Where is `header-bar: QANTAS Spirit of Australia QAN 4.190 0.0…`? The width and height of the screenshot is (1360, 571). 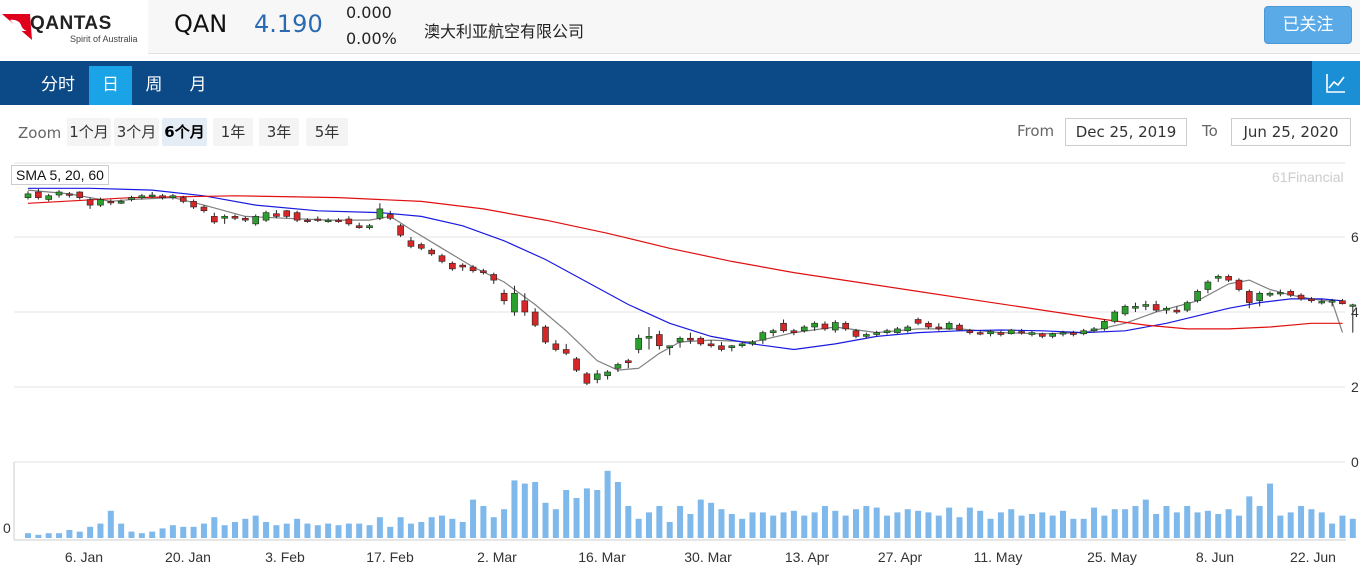 header-bar: QANTAS Spirit of Australia QAN 4.190 0.0… is located at coordinates (680, 27).